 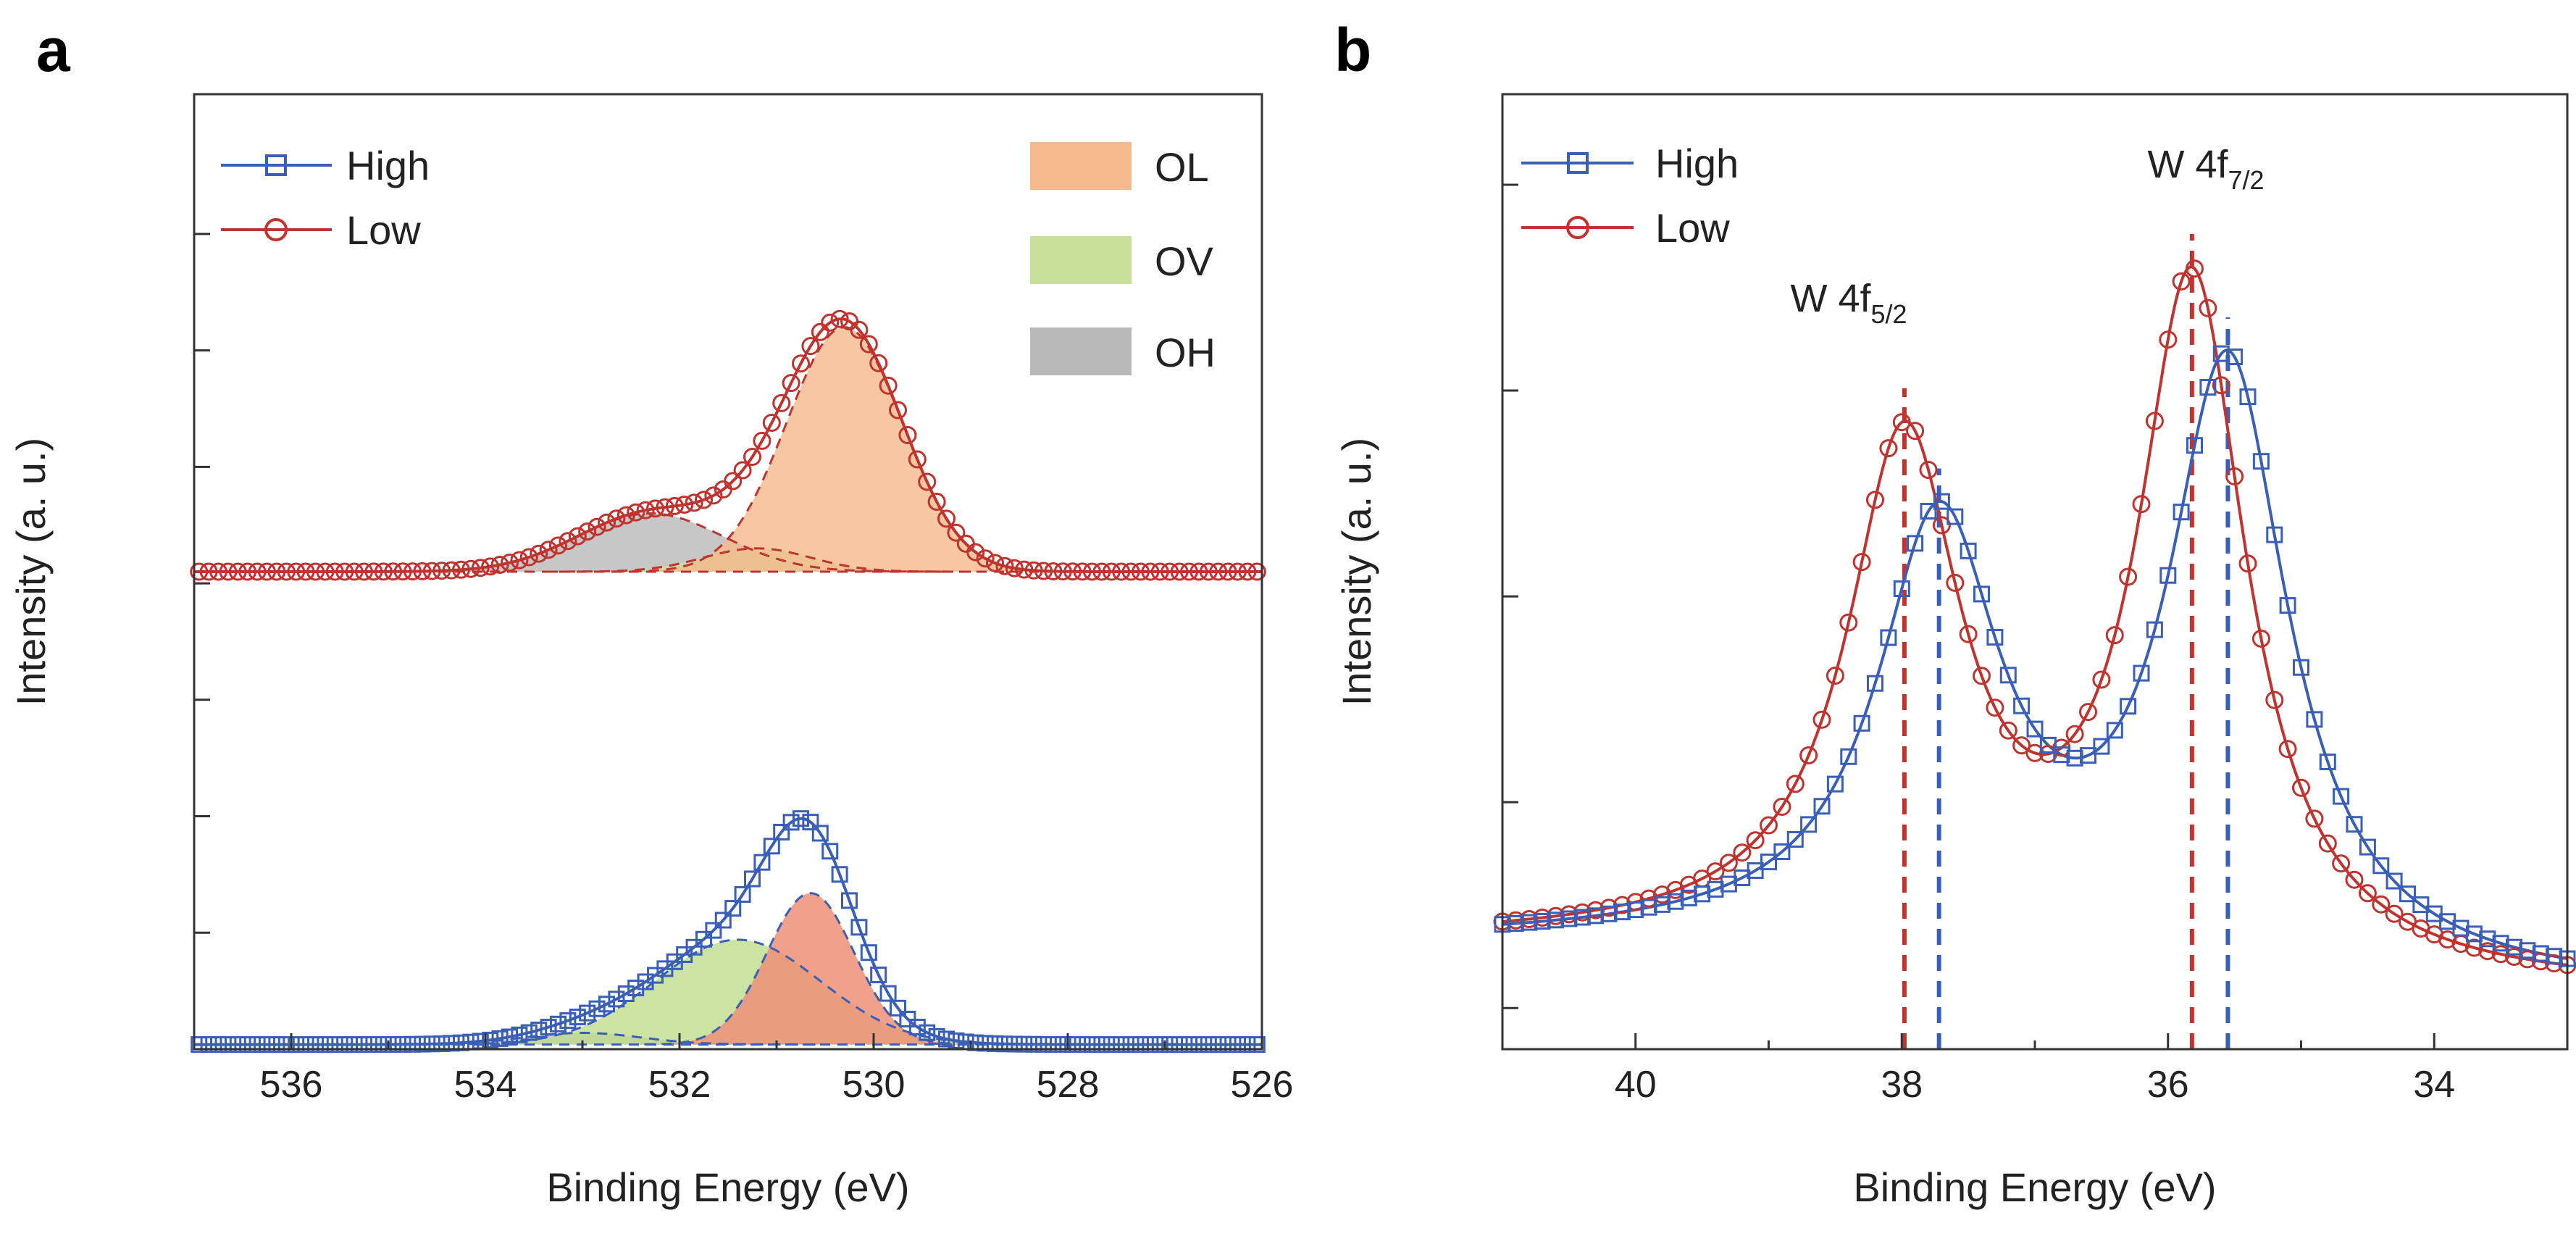 I want to click on legend-item-oh: OH, so click(x=1123, y=351).